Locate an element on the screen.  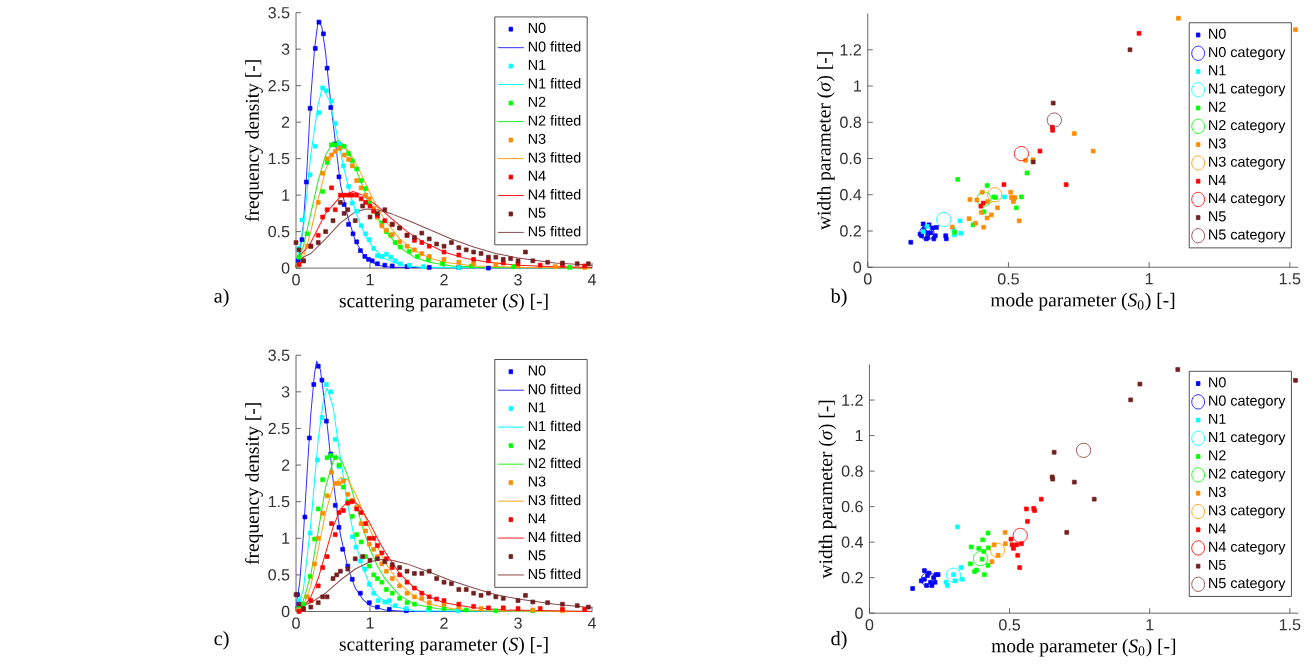
legend-label: N0 category is located at coordinates (1247, 53).